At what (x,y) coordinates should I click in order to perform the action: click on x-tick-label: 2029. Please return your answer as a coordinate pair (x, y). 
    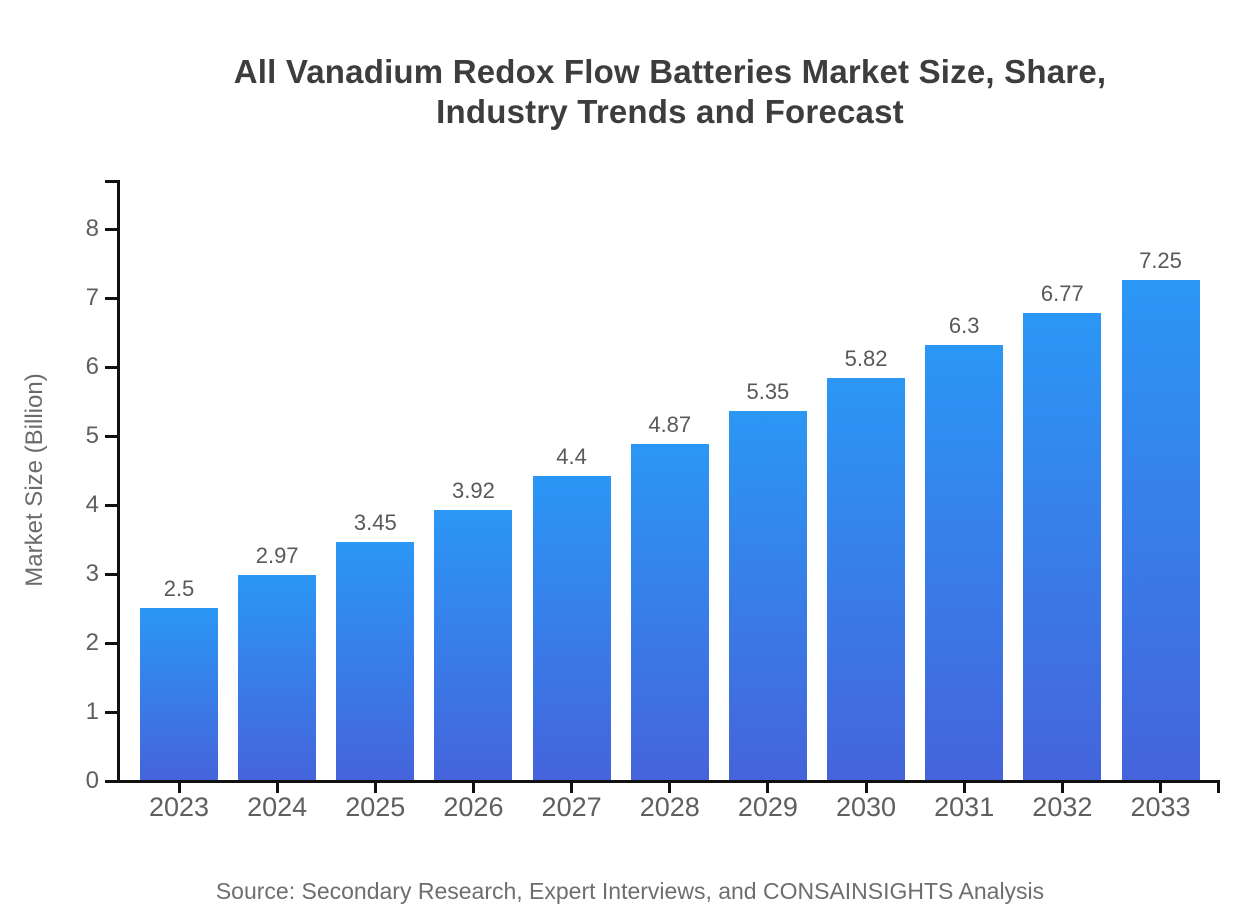
    Looking at the image, I should click on (767, 807).